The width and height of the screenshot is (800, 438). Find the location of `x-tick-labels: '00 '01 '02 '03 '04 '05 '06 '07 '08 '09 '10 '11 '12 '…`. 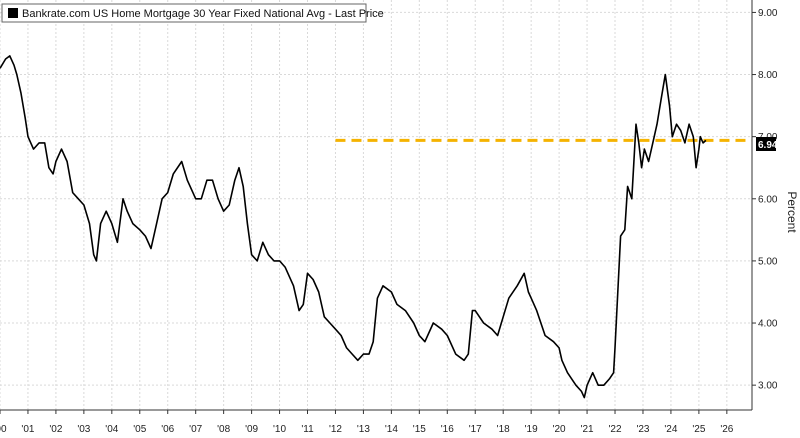

x-tick-labels: '00 '01 '02 '03 '04 '05 '06 '07 '08 '09 '10 '11 '12 '… is located at coordinates (367, 422).